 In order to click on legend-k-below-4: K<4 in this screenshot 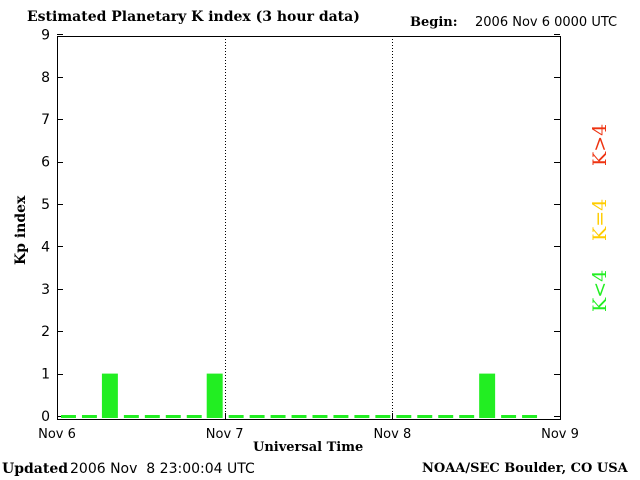, I will do `click(600, 290)`.